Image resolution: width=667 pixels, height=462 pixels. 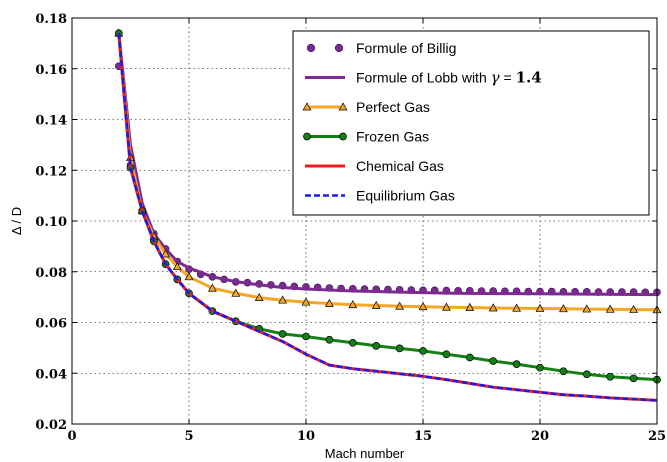 I want to click on legend-math-part: γ, so click(x=495, y=78).